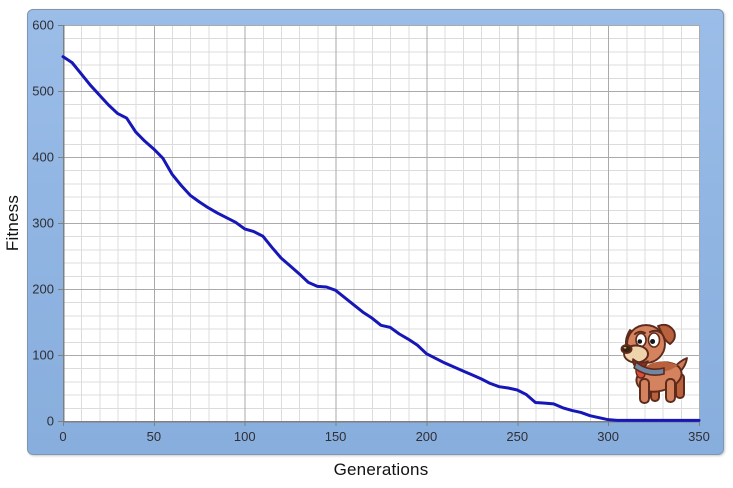 This screenshot has width=733, height=488. I want to click on x-tick-label: 100, so click(245, 436).